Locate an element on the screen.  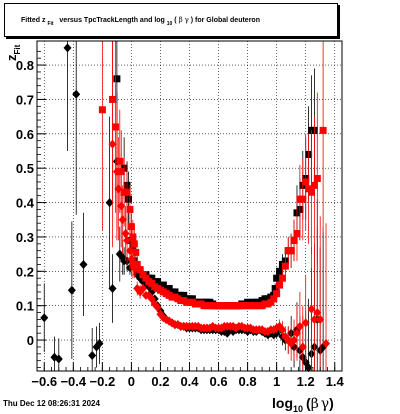
title-open: ( is located at coordinates (175, 20).